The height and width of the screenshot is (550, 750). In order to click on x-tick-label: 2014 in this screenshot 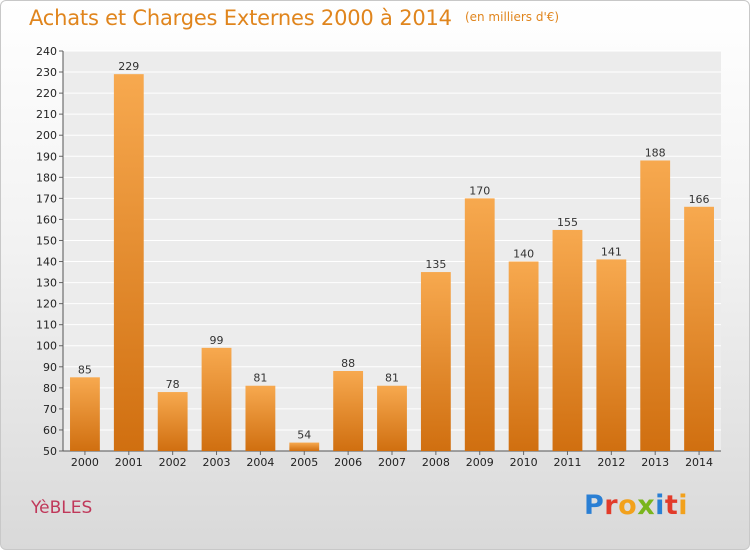, I will do `click(699, 462)`.